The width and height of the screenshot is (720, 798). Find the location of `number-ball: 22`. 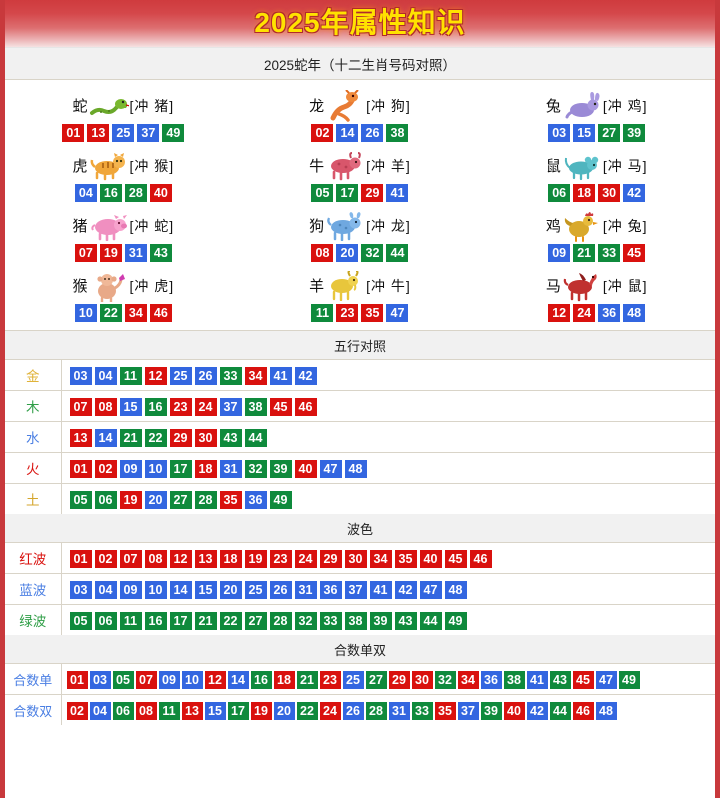

number-ball: 22 is located at coordinates (155, 438).